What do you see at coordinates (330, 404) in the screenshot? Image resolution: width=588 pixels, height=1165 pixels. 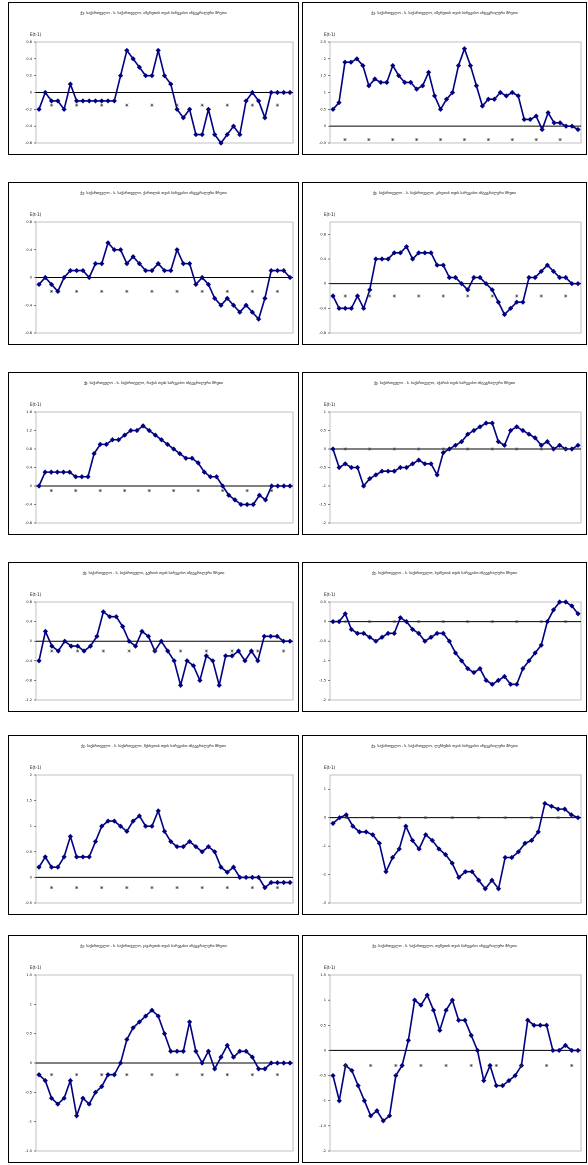 I see `y-axis-label: E(t-1)` at bounding box center [330, 404].